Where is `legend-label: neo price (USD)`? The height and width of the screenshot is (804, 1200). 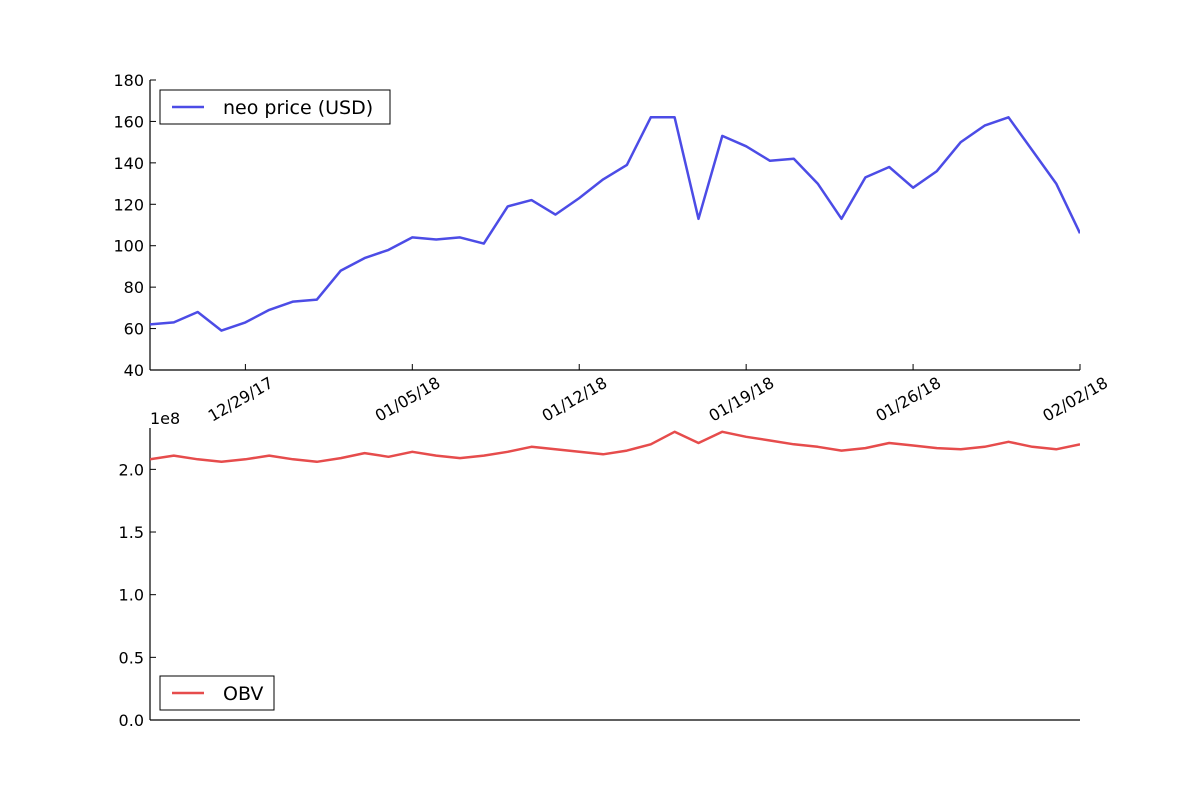
legend-label: neo price (USD) is located at coordinates (298, 108).